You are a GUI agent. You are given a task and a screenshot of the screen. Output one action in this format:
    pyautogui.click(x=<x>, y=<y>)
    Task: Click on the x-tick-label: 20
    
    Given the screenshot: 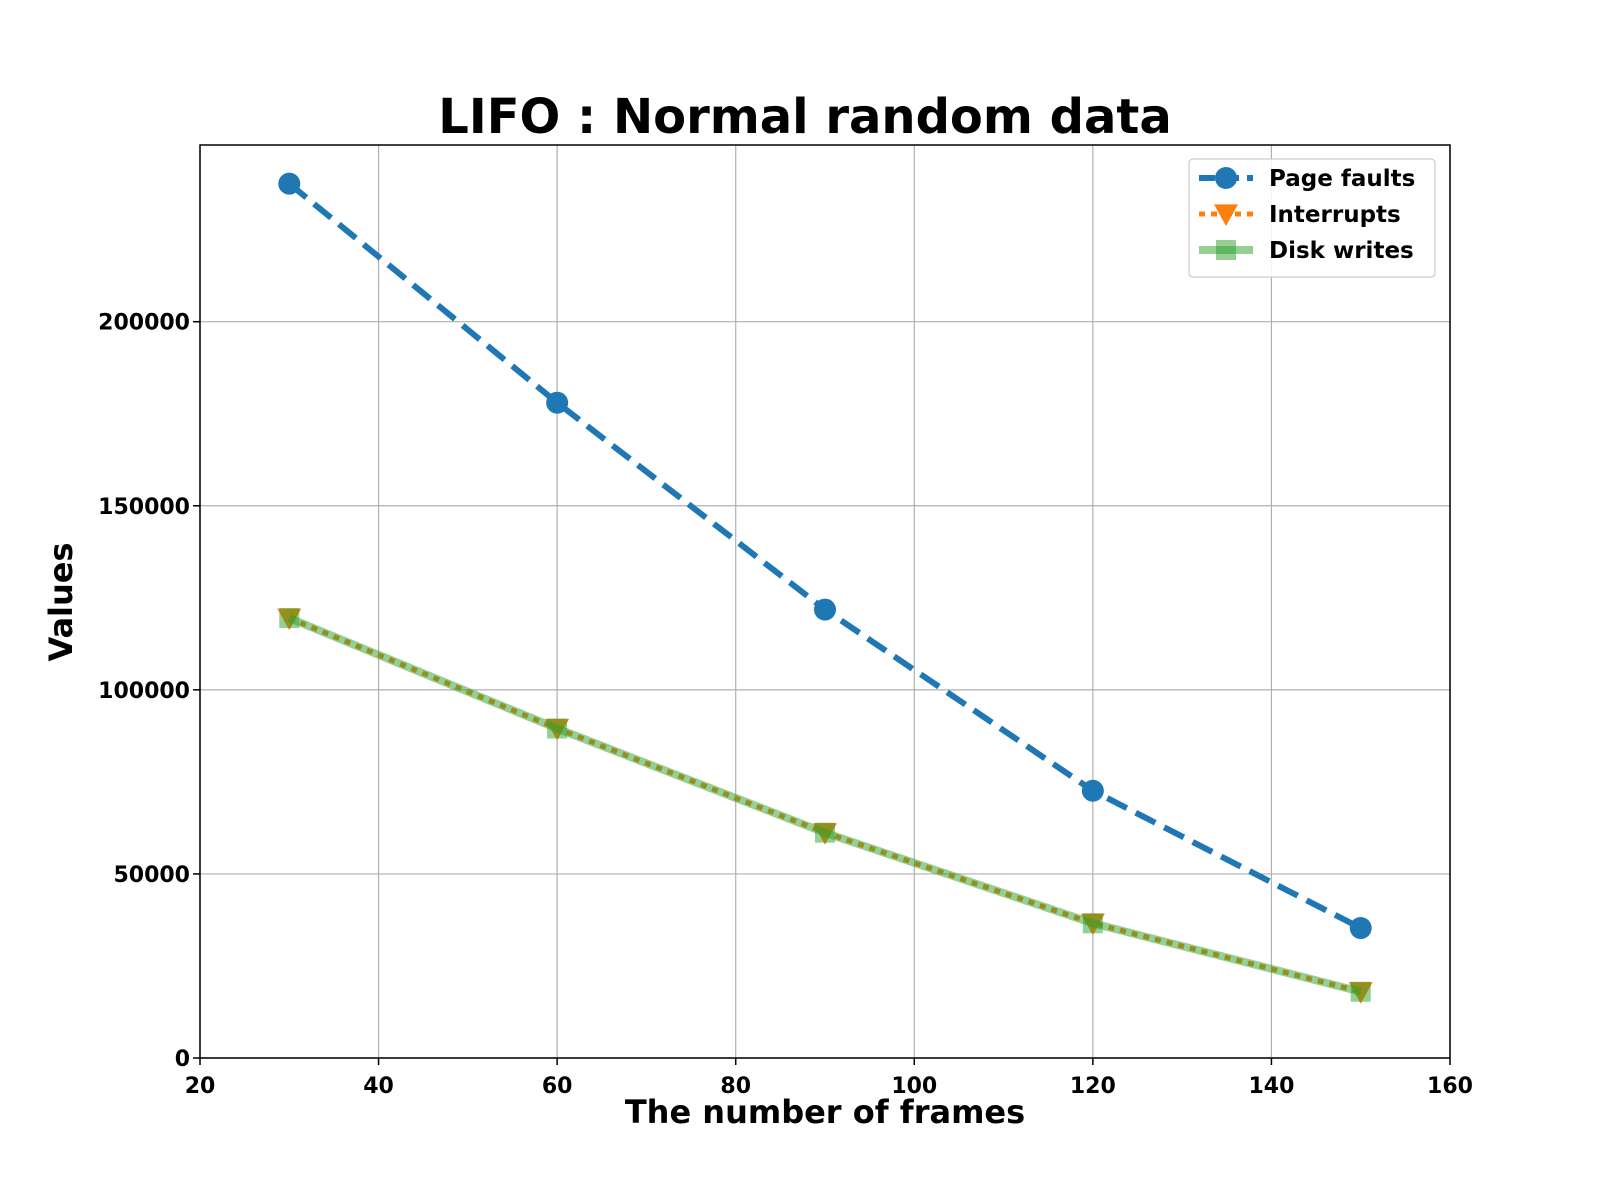 What is the action you would take?
    pyautogui.click(x=200, y=1086)
    